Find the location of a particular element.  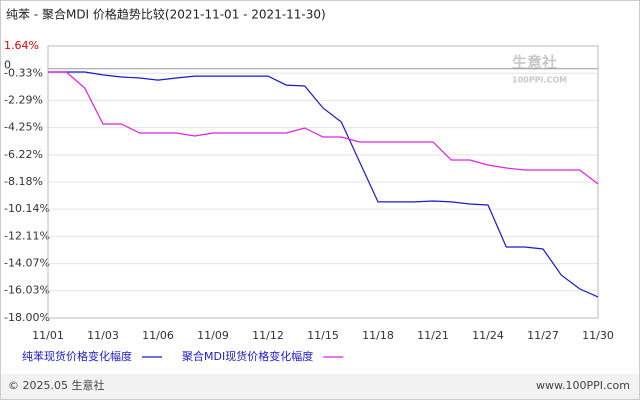

watermark: 100PPI.COM is located at coordinates (539, 80).